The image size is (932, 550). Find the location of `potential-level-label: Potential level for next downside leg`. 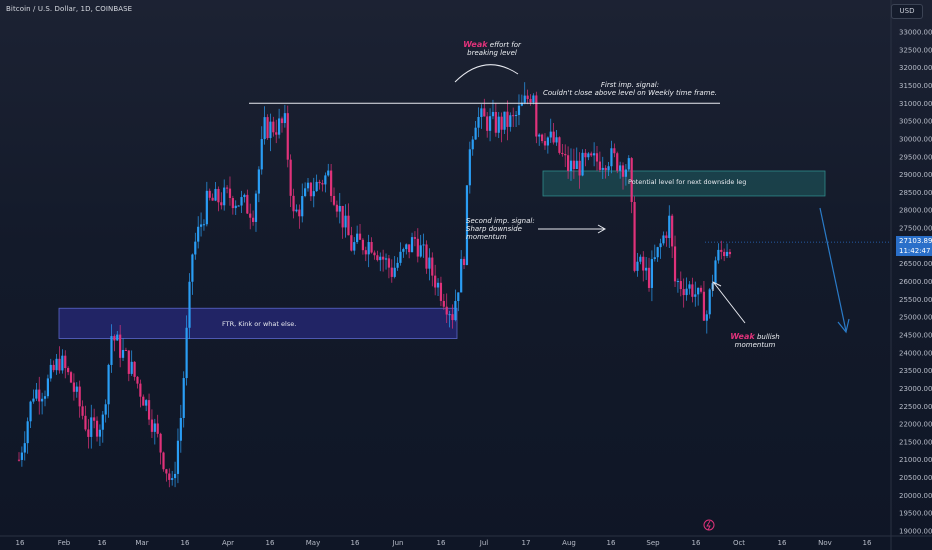

potential-level-label: Potential level for next downside leg is located at coordinates (687, 182).